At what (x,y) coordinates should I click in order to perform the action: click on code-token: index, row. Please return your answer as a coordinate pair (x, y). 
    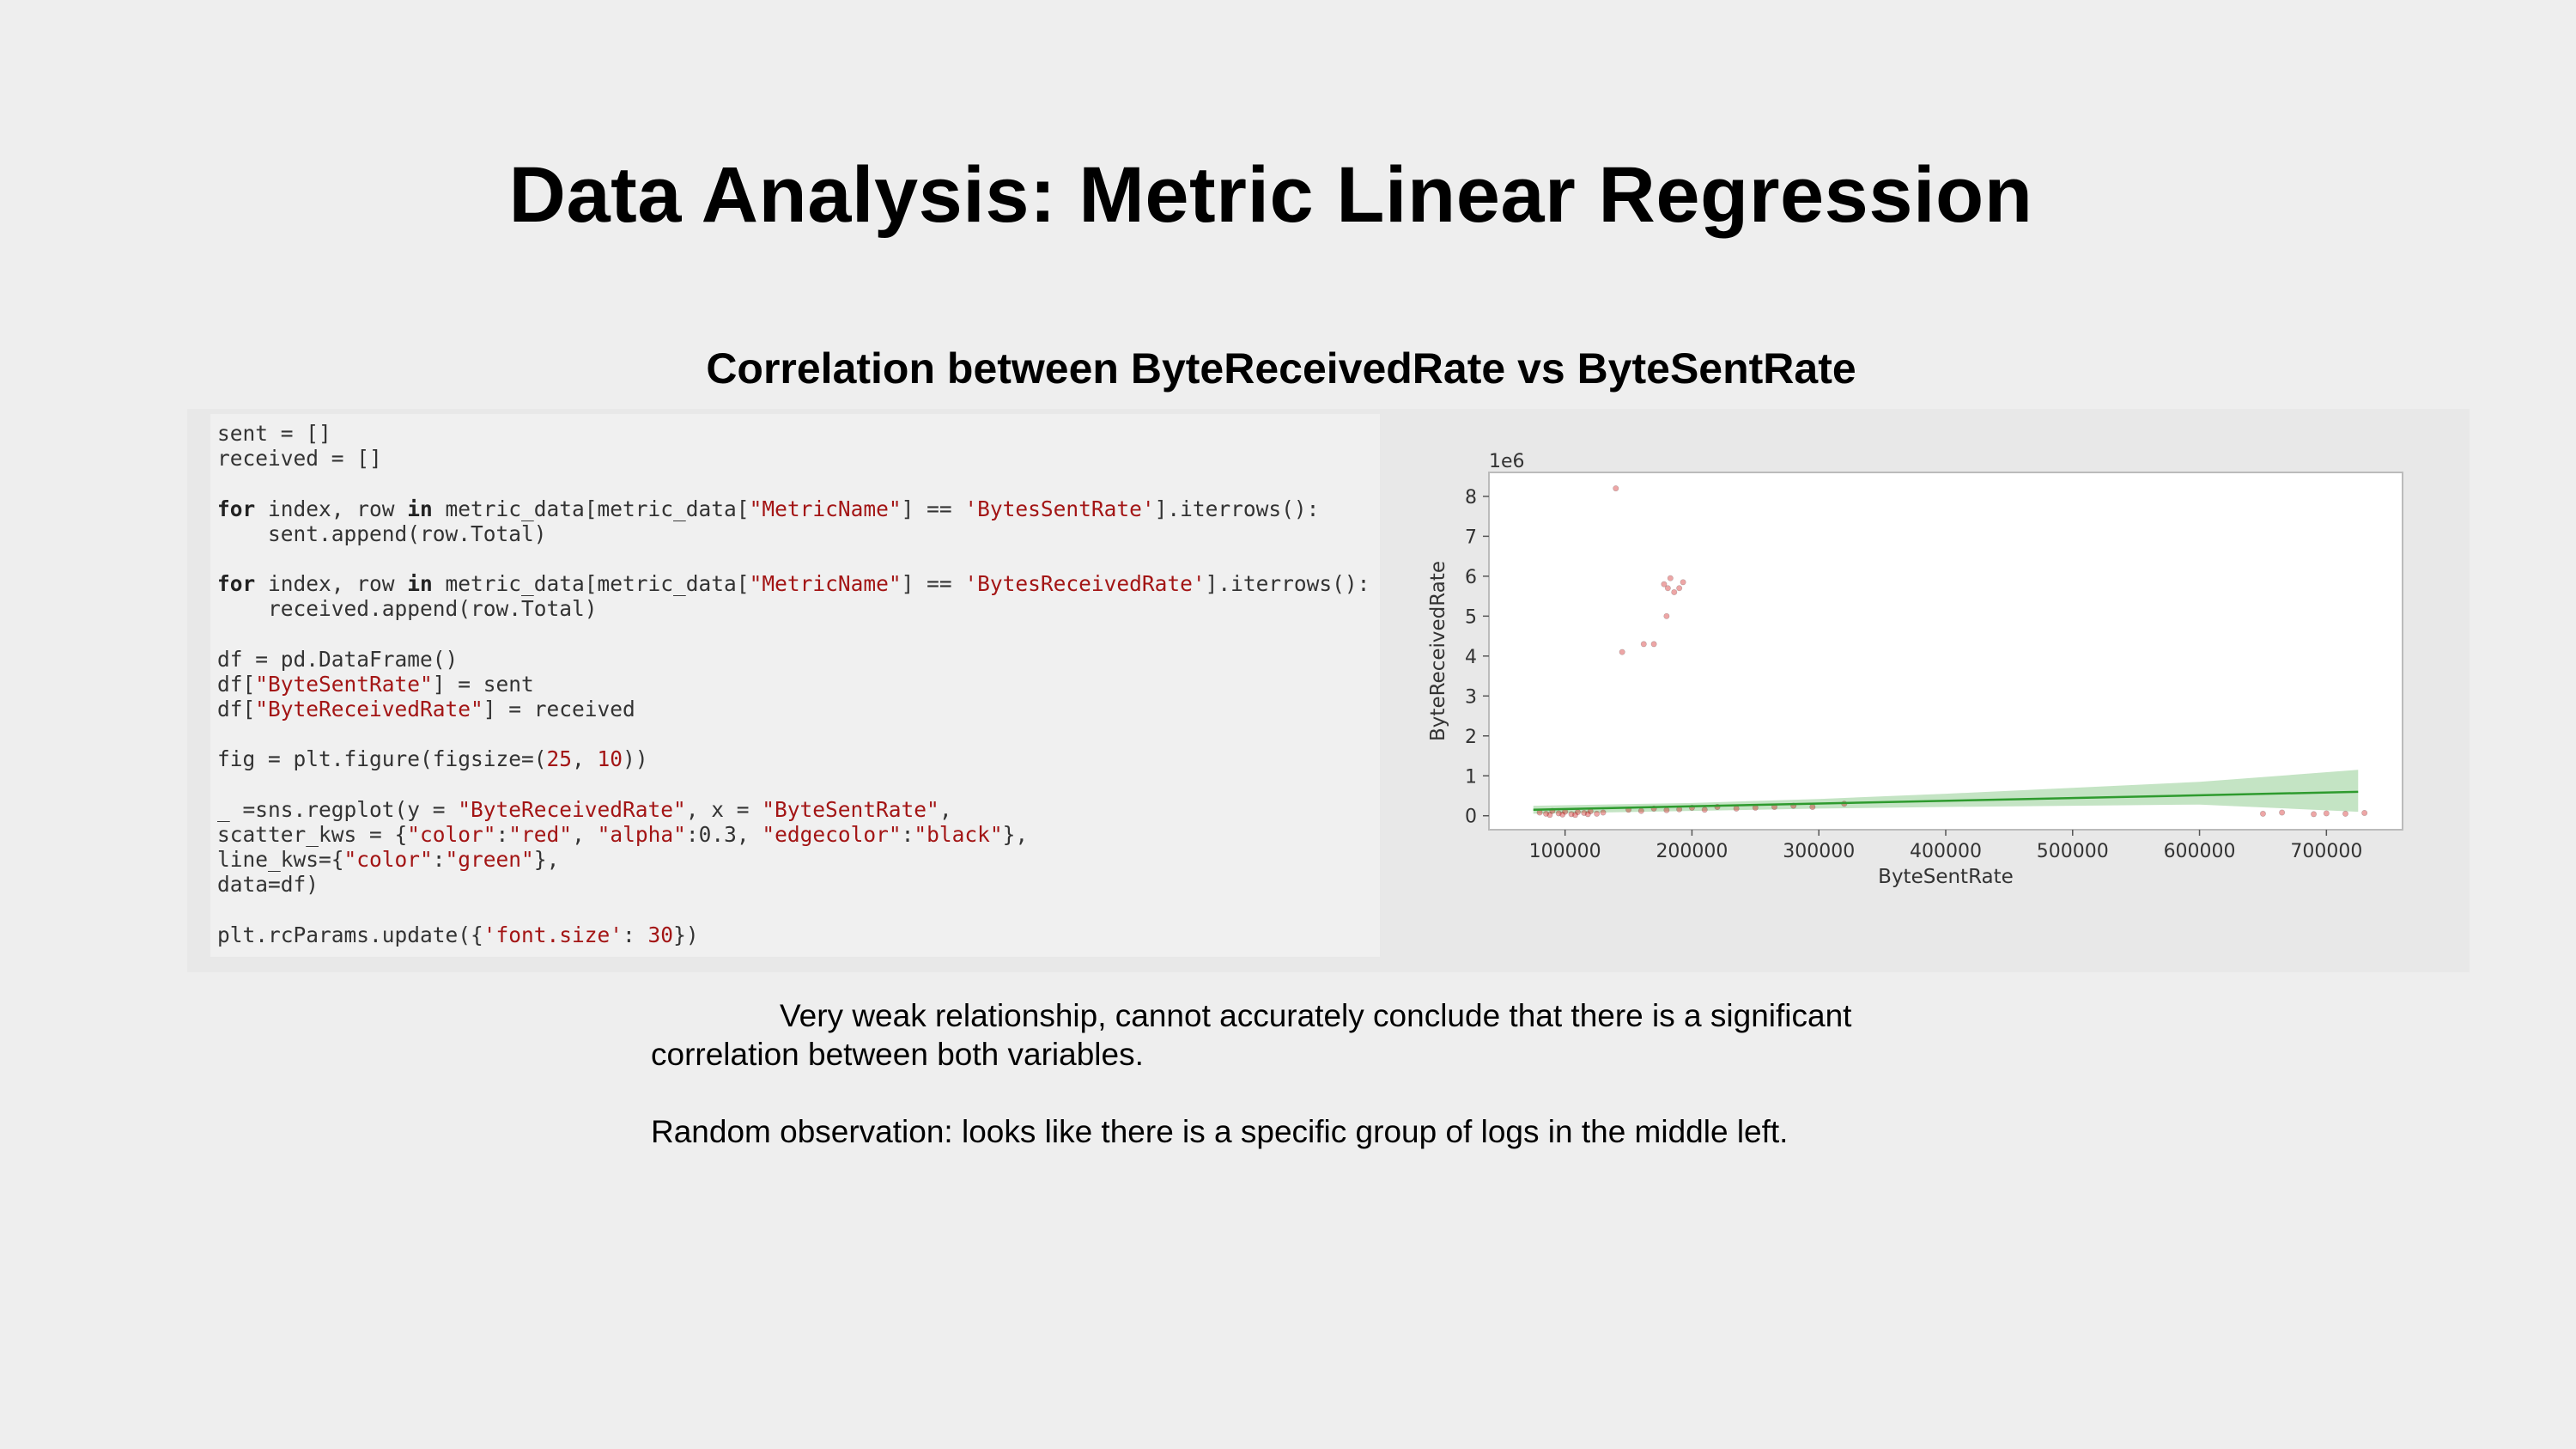
    Looking at the image, I should click on (332, 584).